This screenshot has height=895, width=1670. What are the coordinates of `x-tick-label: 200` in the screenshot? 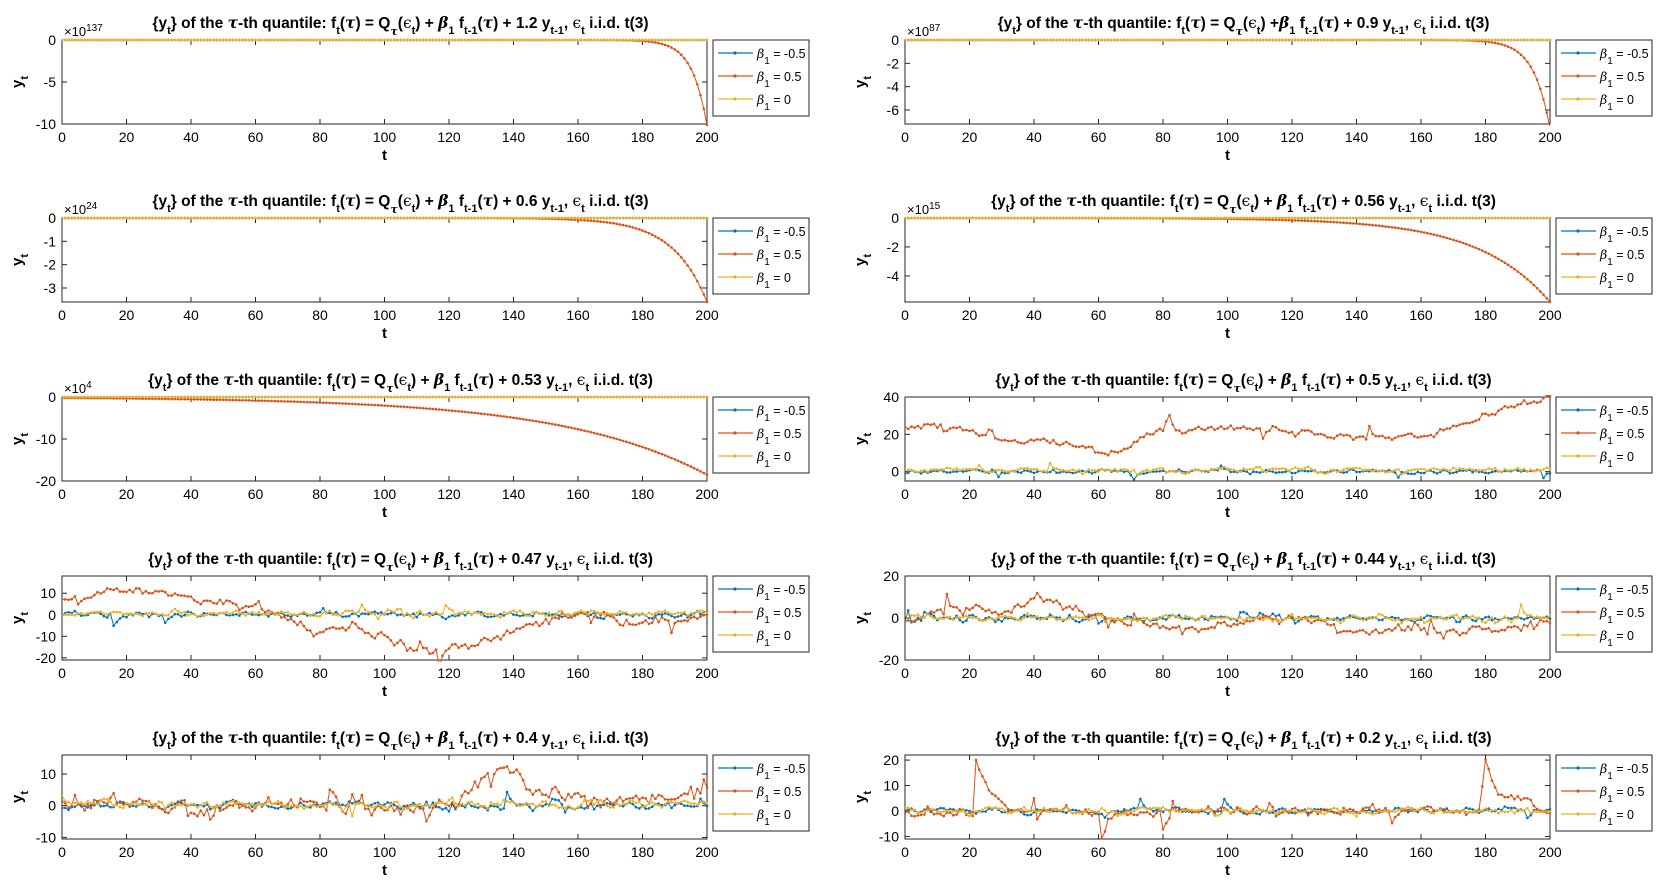 It's located at (707, 137).